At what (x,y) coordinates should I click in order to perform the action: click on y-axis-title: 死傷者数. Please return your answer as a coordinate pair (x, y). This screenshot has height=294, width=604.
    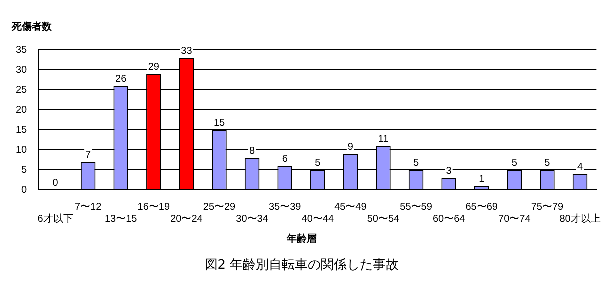
    Looking at the image, I should click on (32, 27).